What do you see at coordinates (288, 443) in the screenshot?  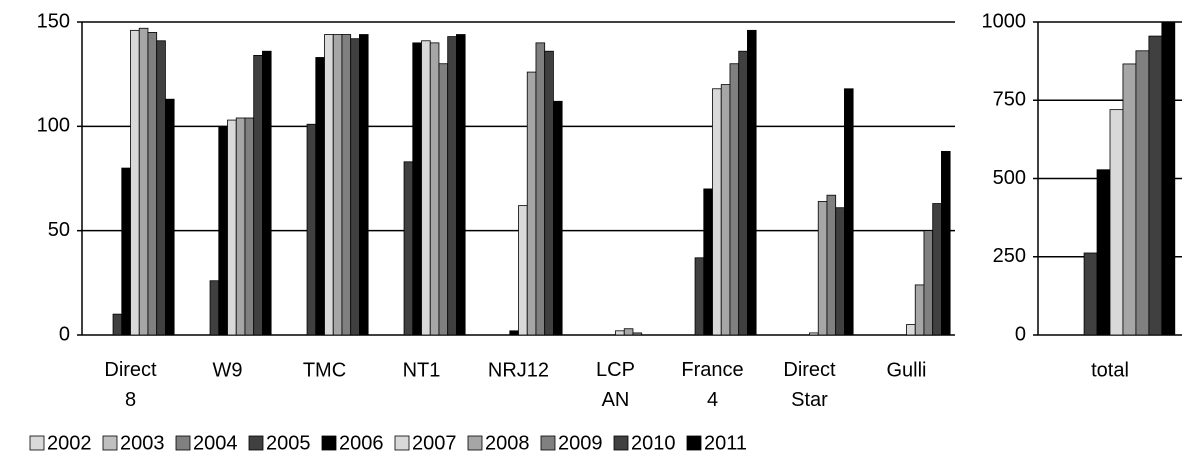 I see `legend-label: 2005` at bounding box center [288, 443].